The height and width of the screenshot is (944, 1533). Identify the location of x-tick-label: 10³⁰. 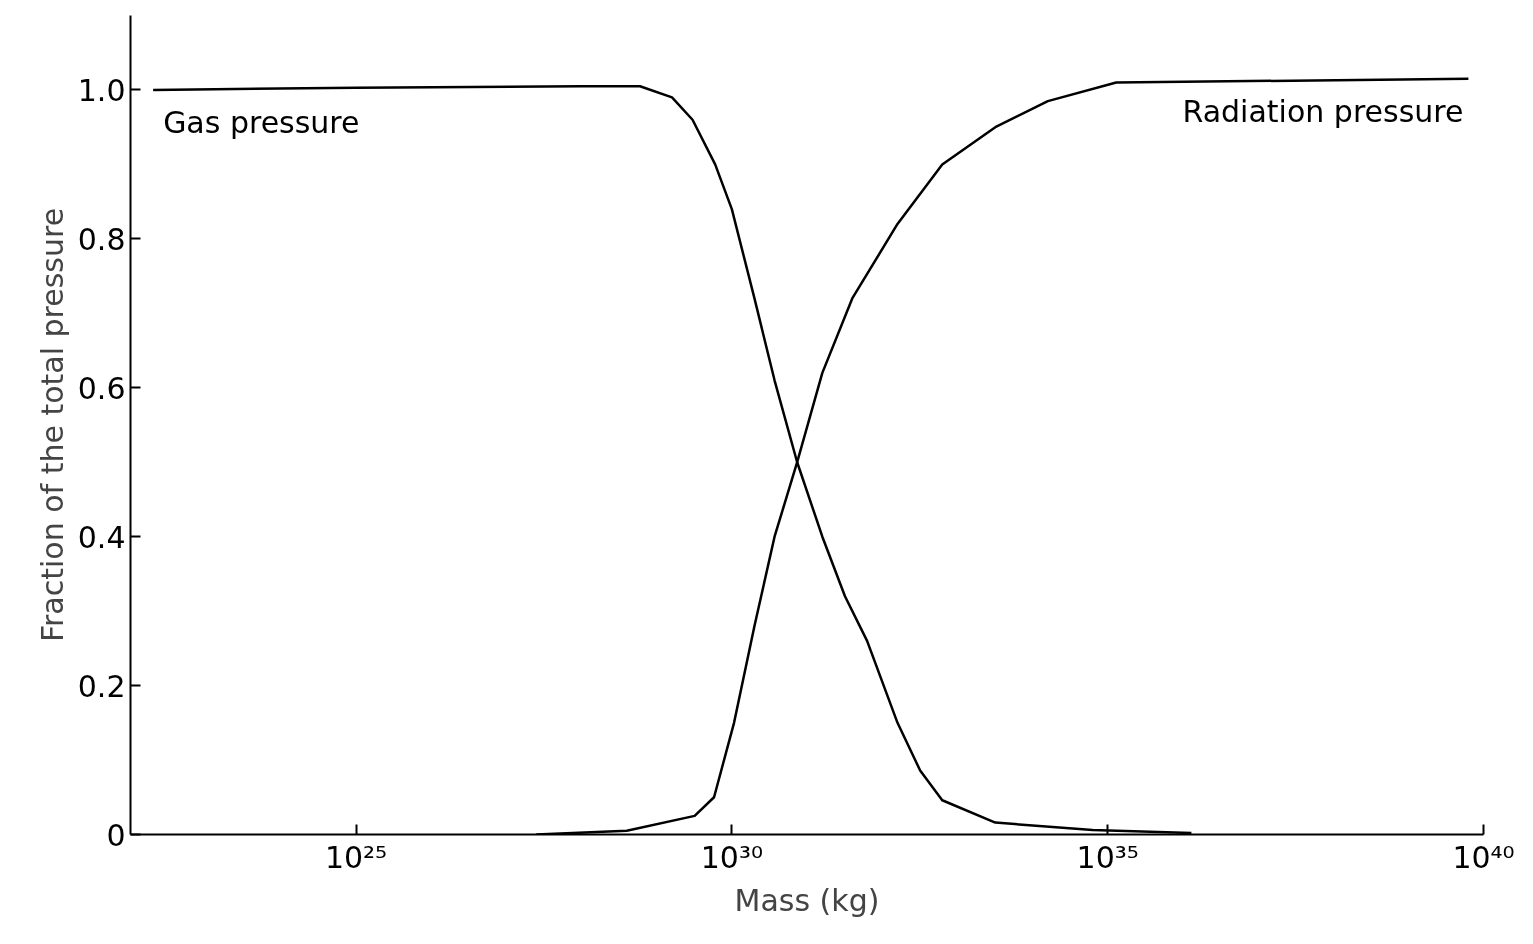
(731, 857).